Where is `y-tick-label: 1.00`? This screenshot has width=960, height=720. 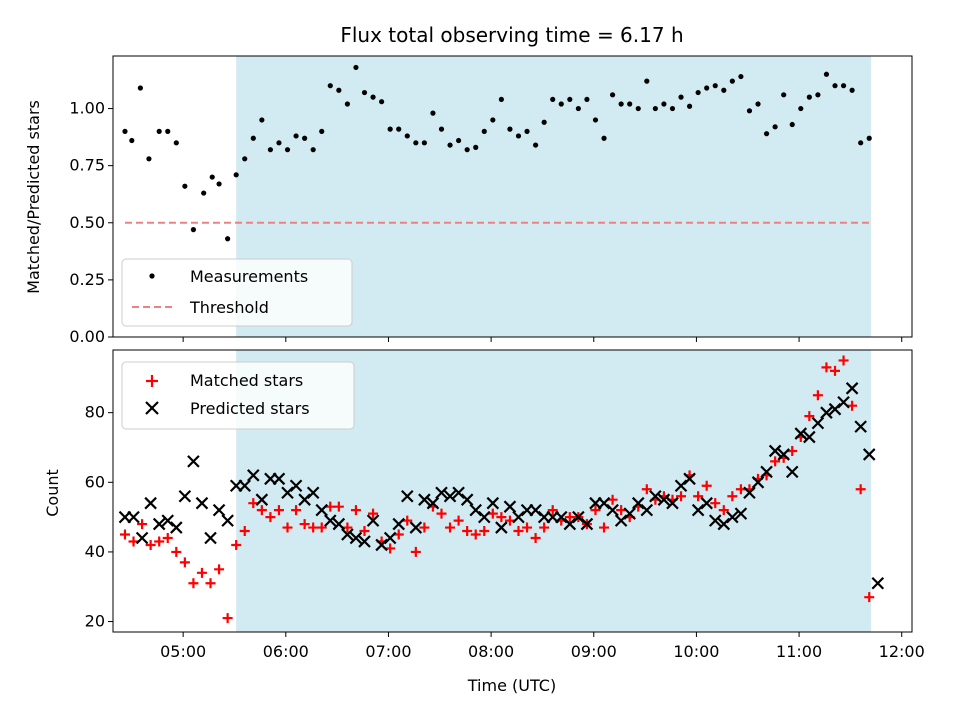
y-tick-label: 1.00 is located at coordinates (87, 108).